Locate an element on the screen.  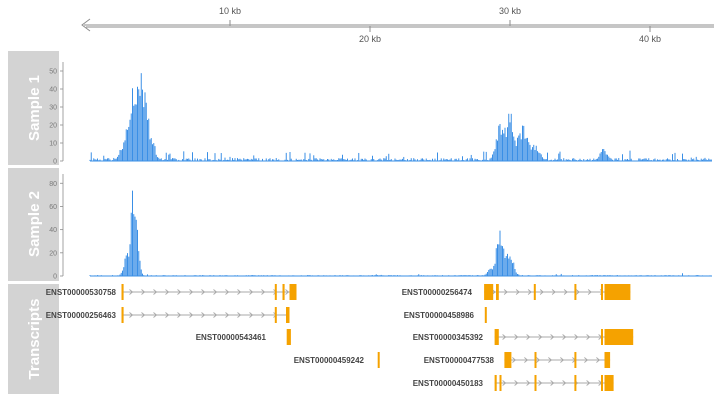
transcript-label-543461: ENST00000543461 is located at coordinates (231, 337).